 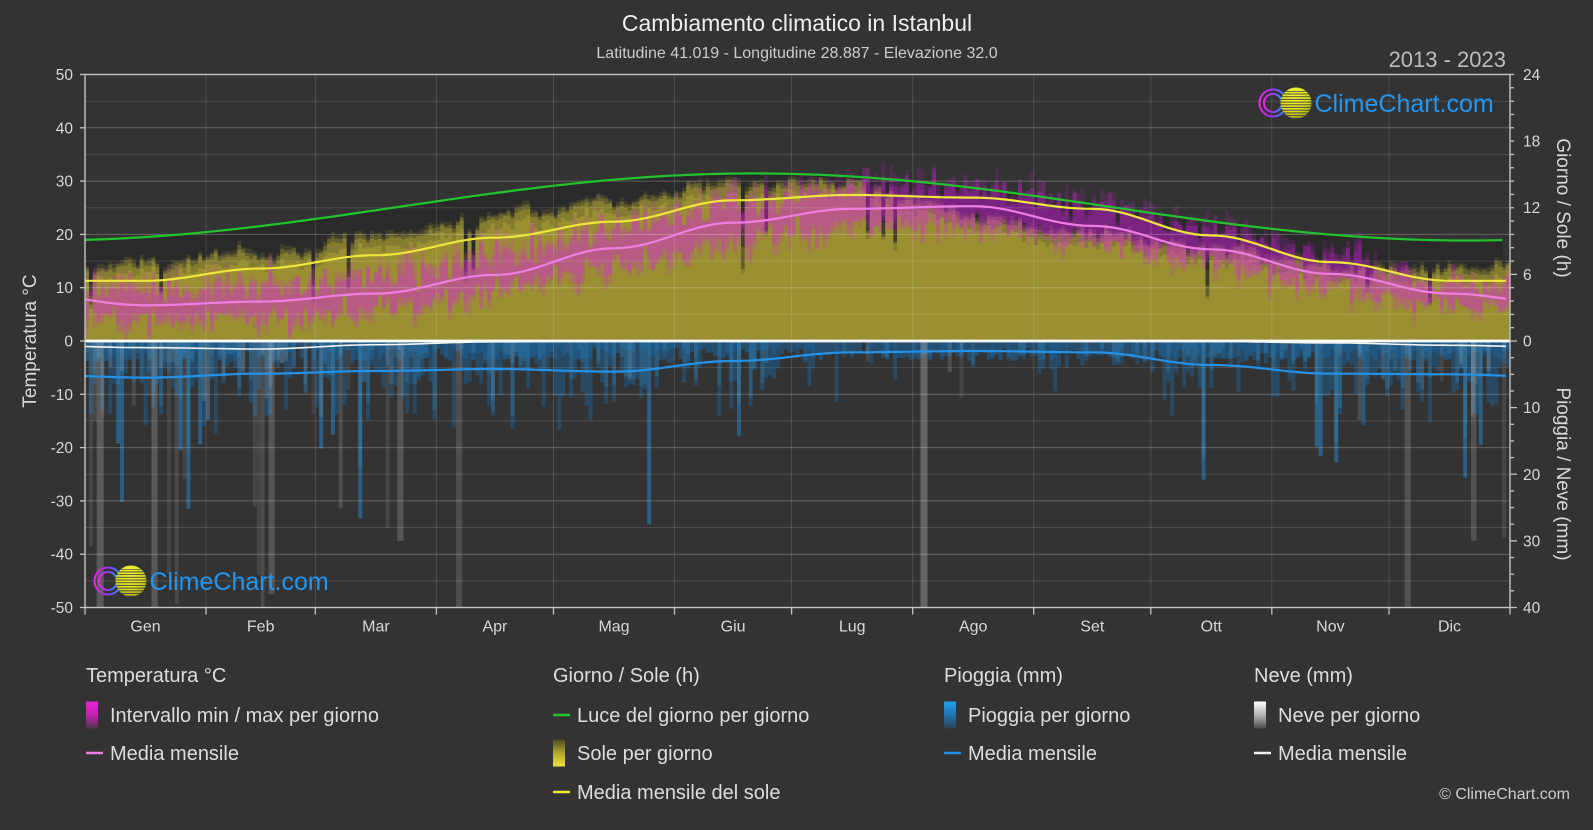 I want to click on svg-text: Lug, so click(x=852, y=627).